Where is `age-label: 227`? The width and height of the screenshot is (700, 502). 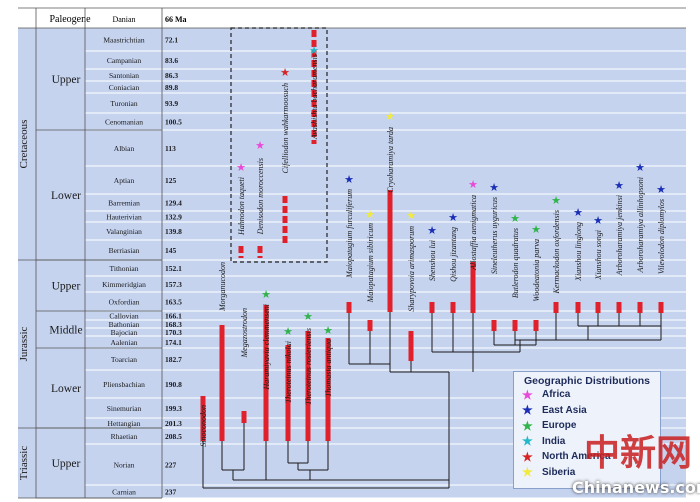
age-label: 227 is located at coordinates (171, 465).